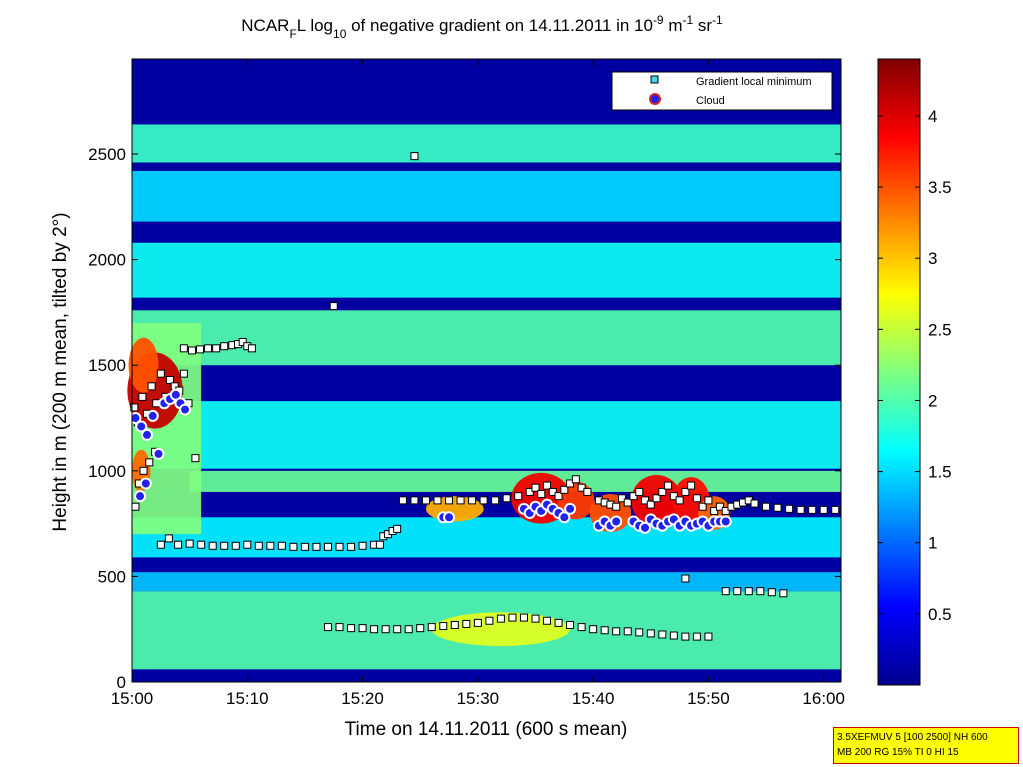 The height and width of the screenshot is (767, 1023). Describe the element at coordinates (654, 79) in the screenshot. I see `legend-square-marker` at that location.